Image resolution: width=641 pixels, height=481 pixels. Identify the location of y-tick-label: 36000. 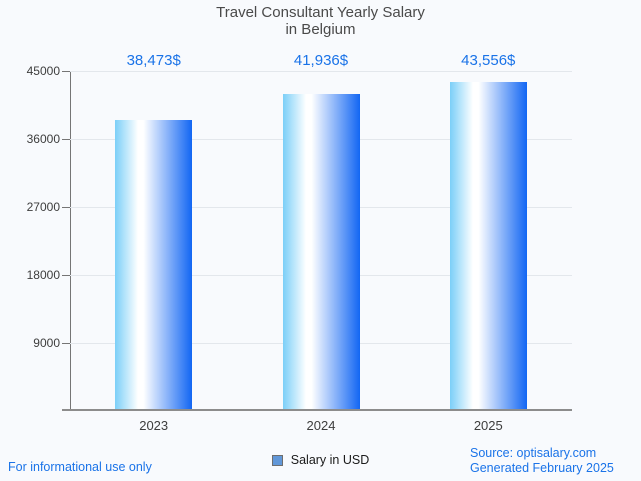
(43, 139).